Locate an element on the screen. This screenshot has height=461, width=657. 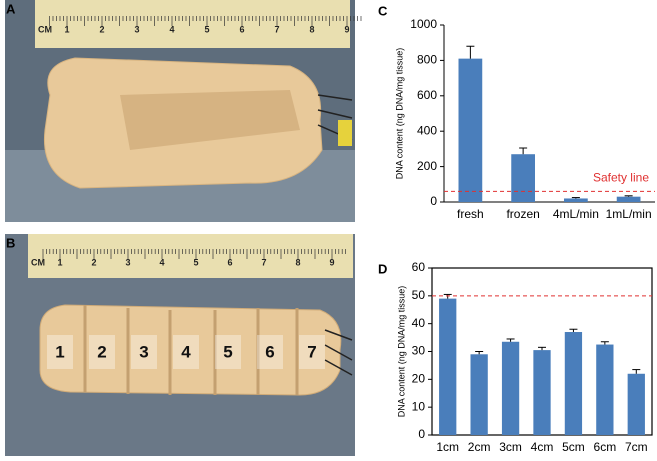
segment-label: 6 is located at coordinates (269, 351).